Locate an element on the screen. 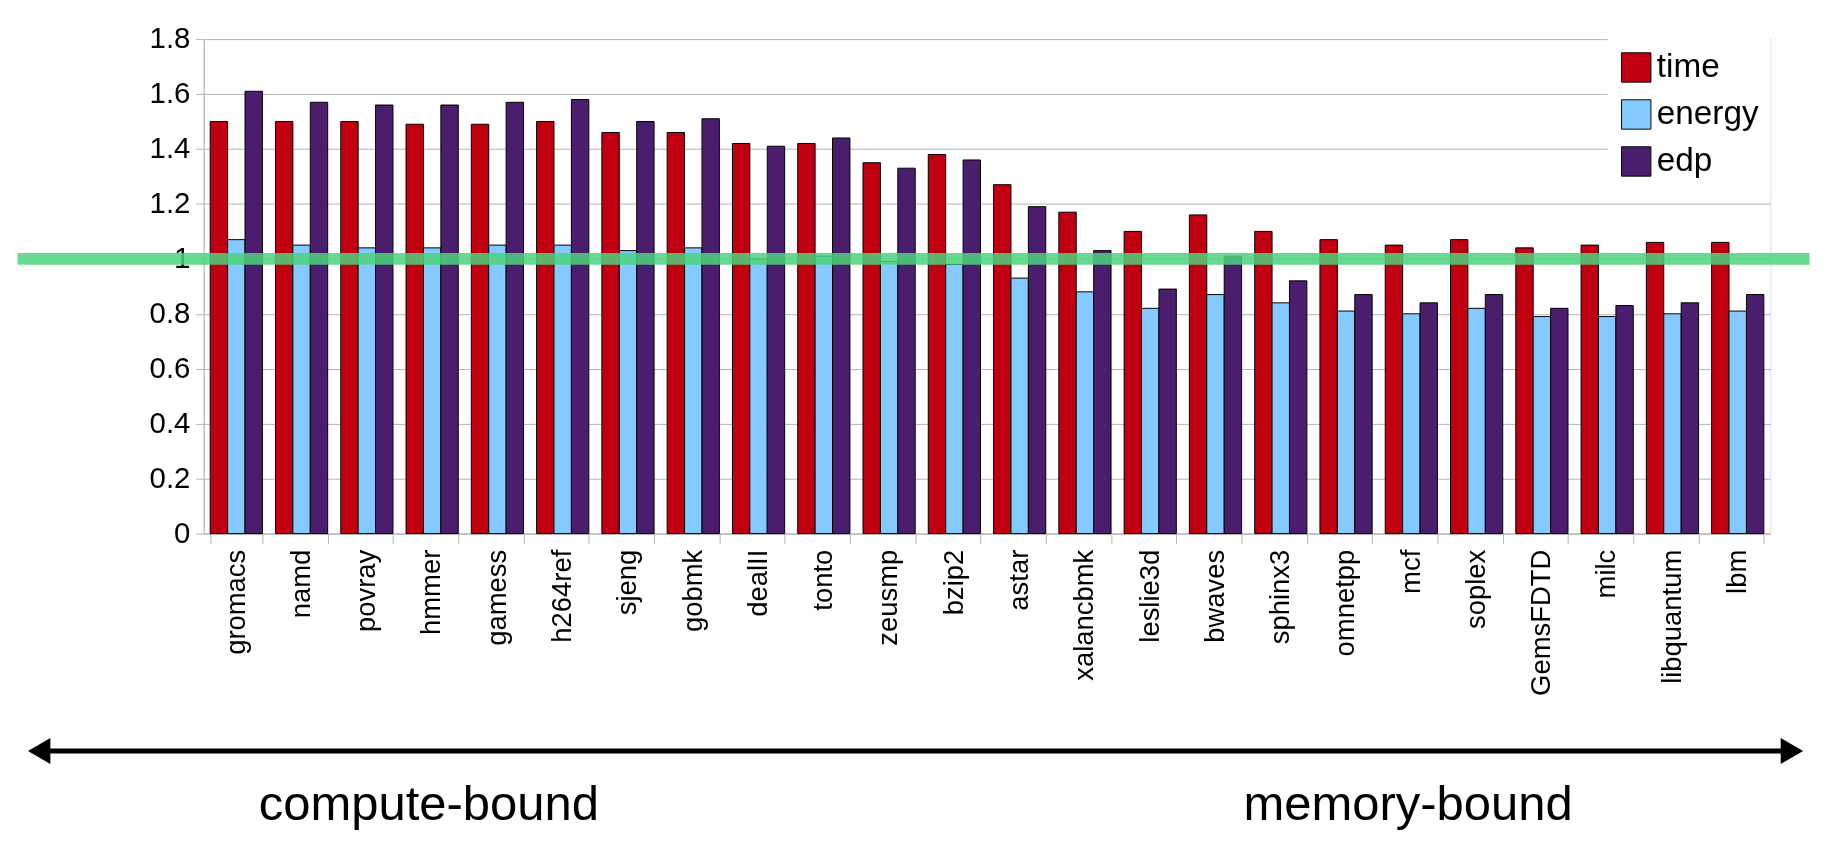 Image resolution: width=1835 pixels, height=858 pixels. x-tick-label: gobmk is located at coordinates (692, 590).